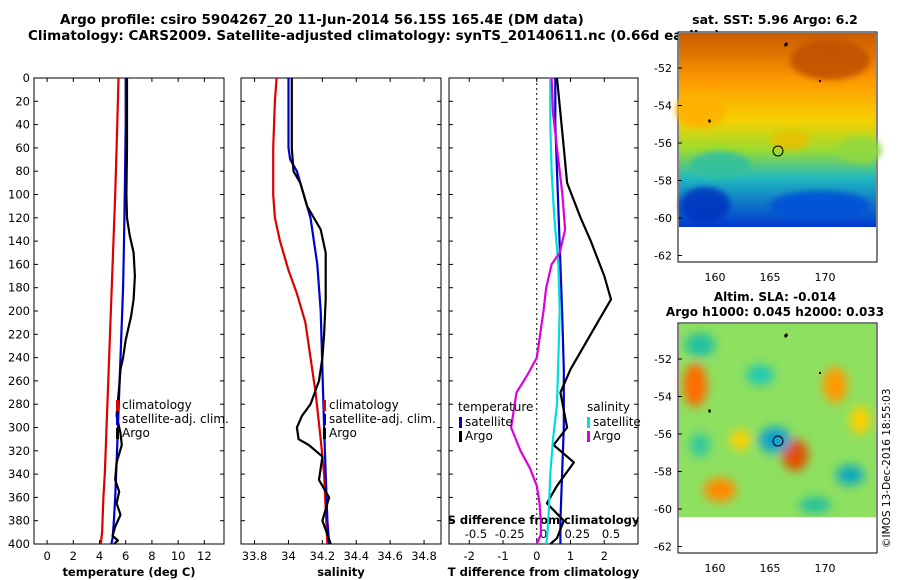 This screenshot has width=900, height=580. Describe the element at coordinates (356, 556) in the screenshot. I see `salinity-xtick-label: 34.4` at that location.